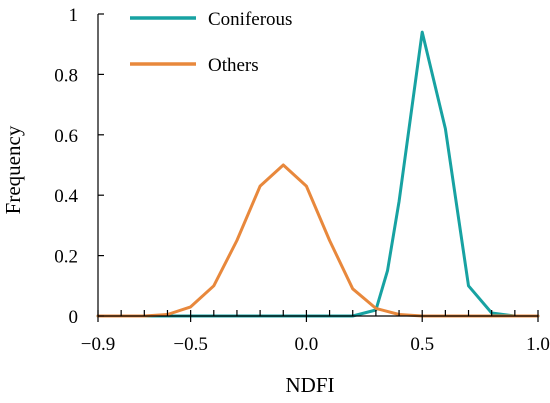 Image resolution: width=550 pixels, height=403 pixels. What do you see at coordinates (66, 196) in the screenshot?
I see `y-tick-label: 0.4` at bounding box center [66, 196].